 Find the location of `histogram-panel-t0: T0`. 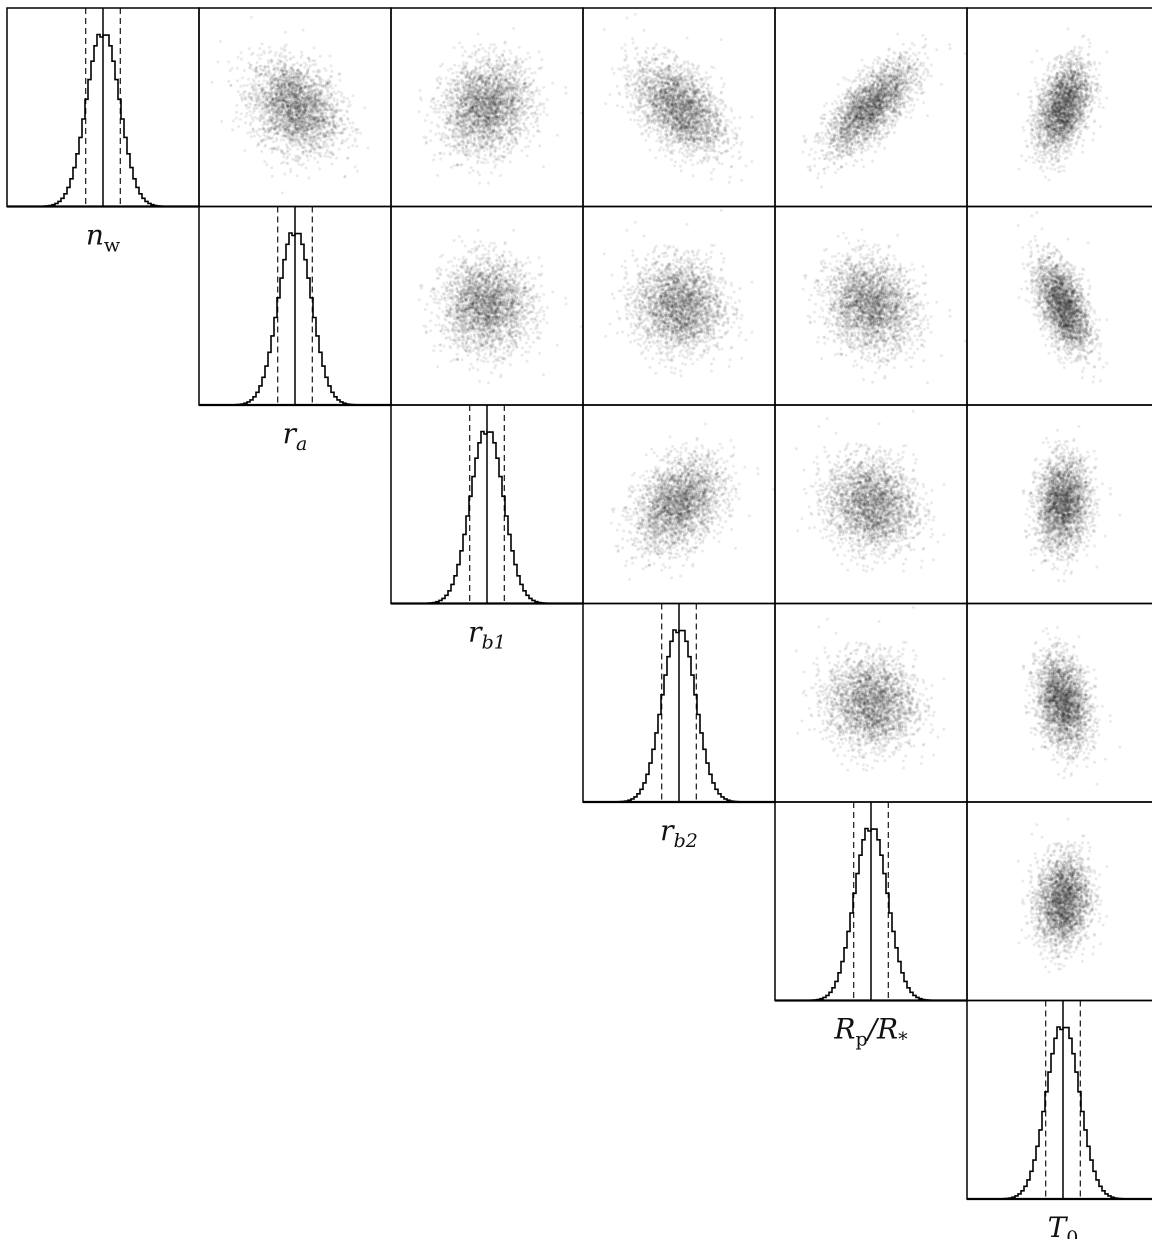

histogram-panel-t0: T0 is located at coordinates (1059, 1119).